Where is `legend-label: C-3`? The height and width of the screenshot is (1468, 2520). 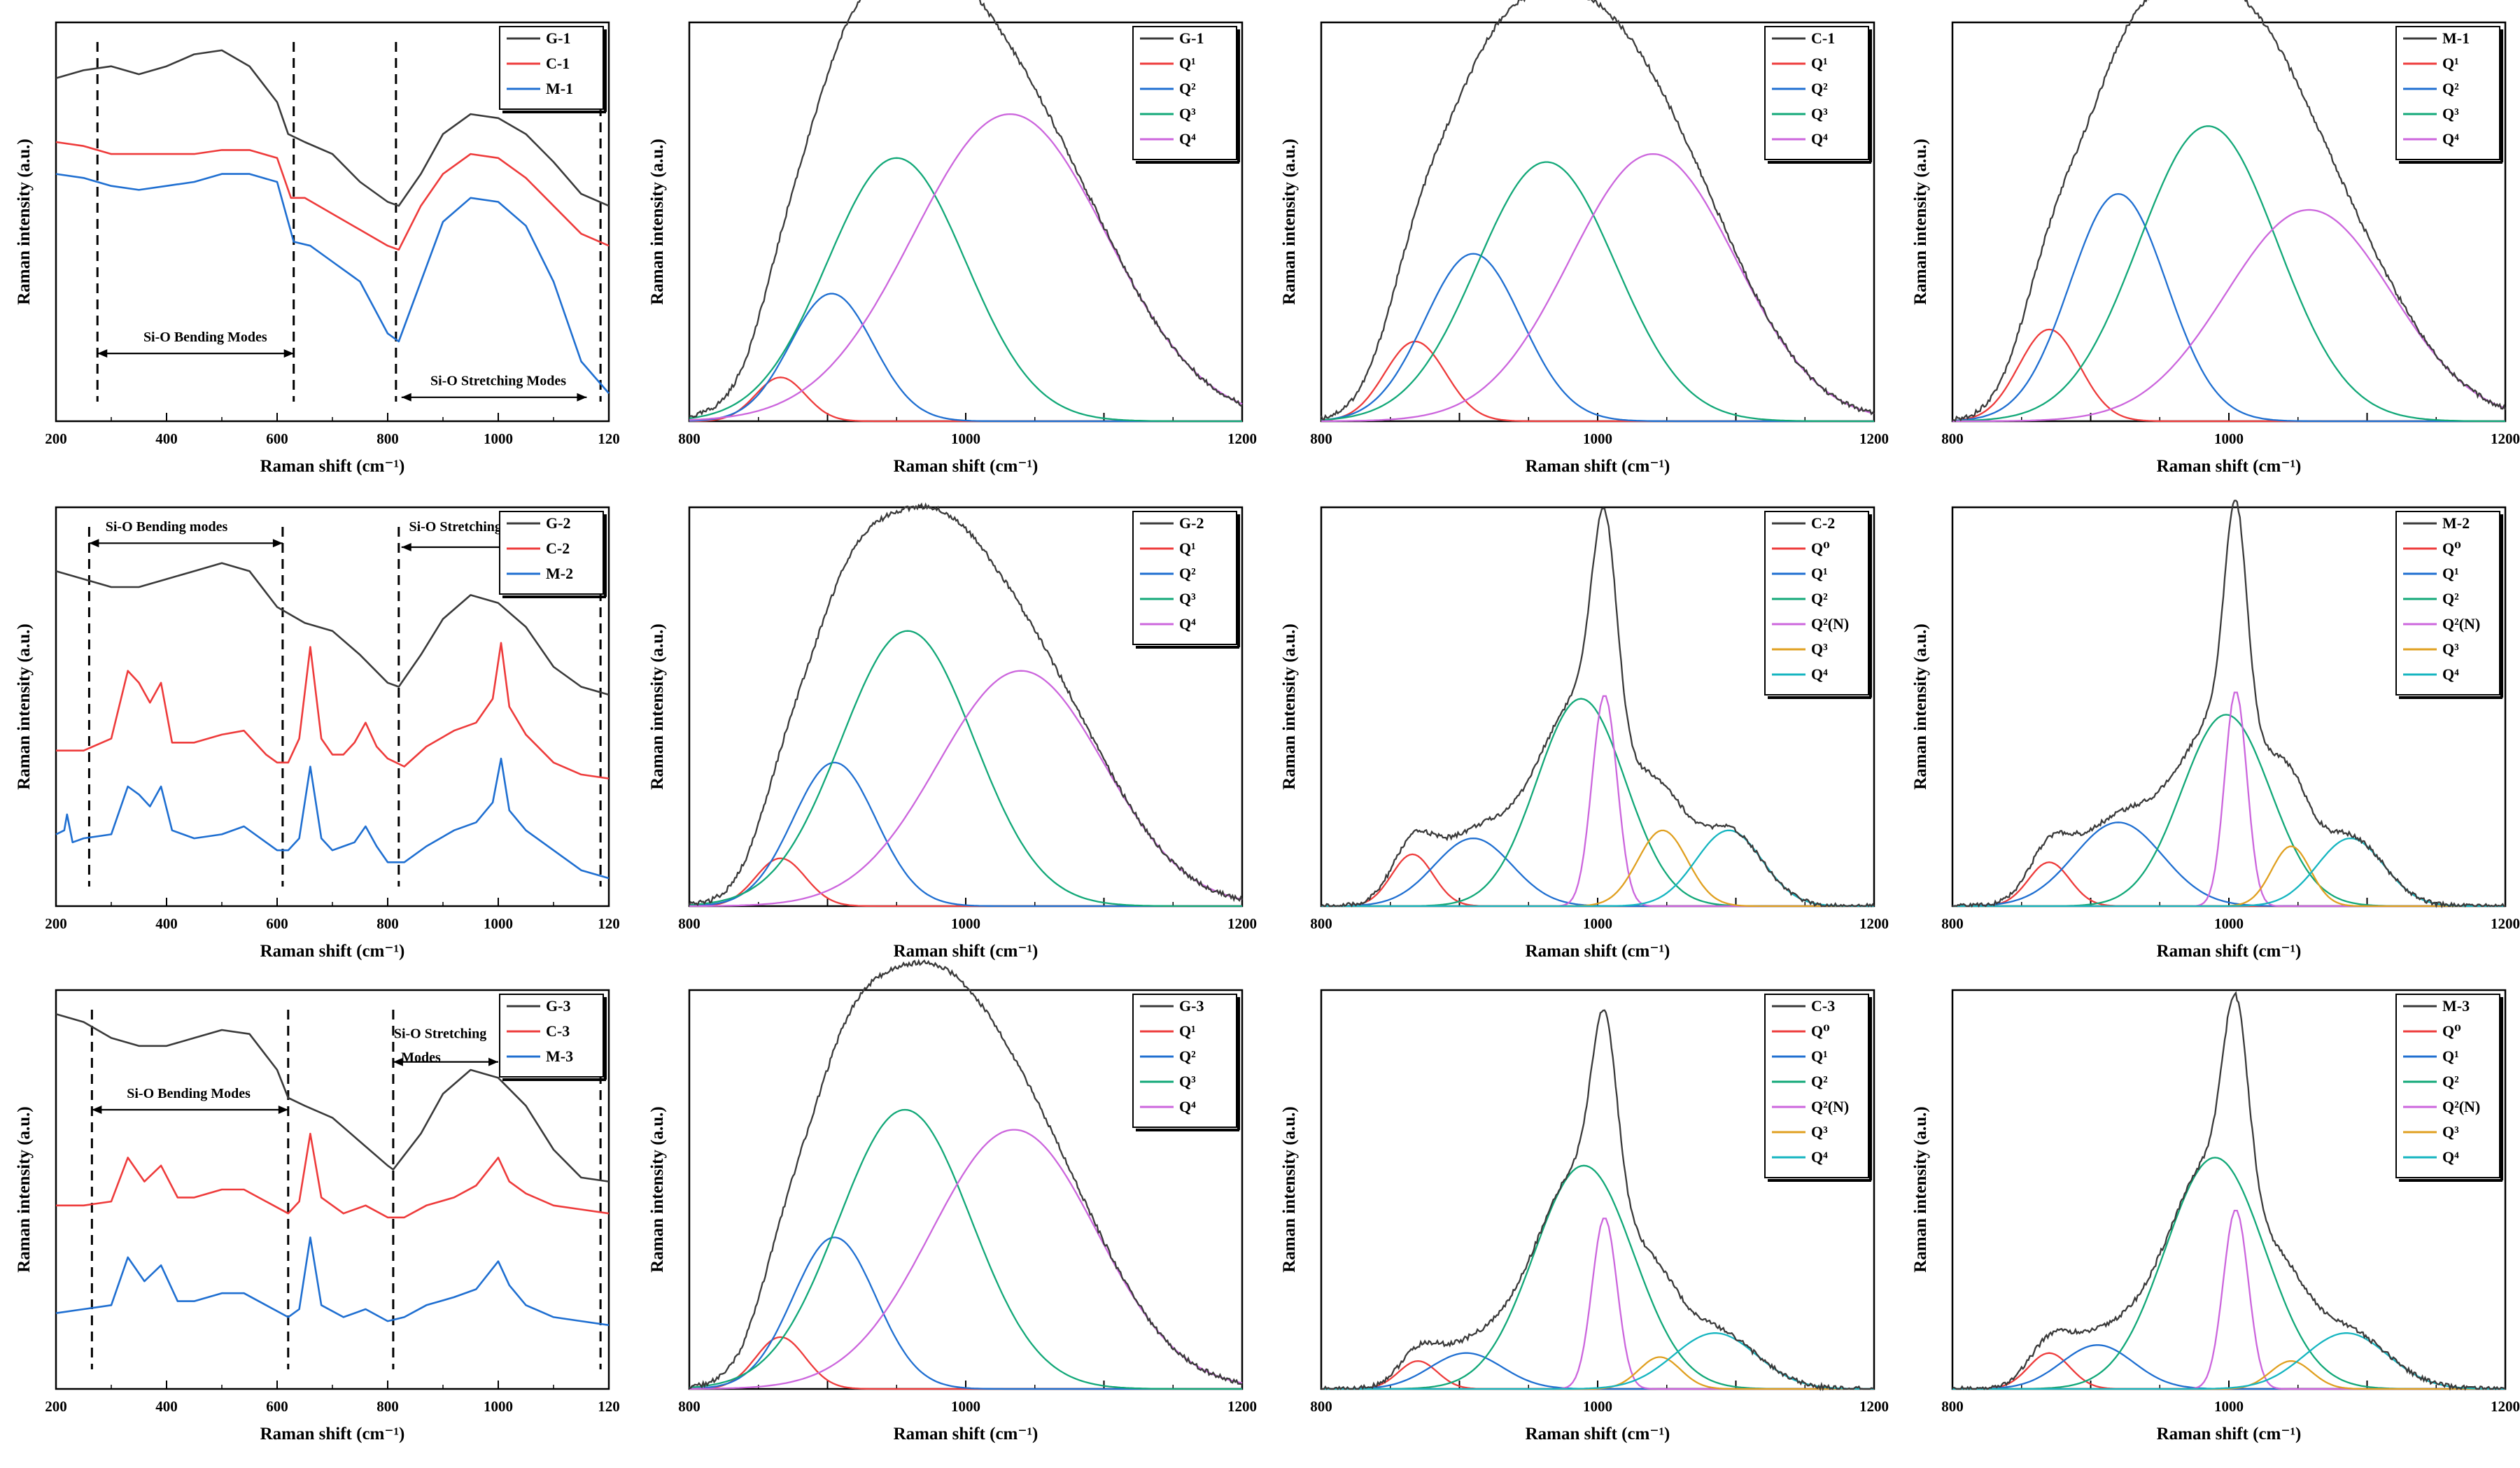 legend-label: C-3 is located at coordinates (558, 1031).